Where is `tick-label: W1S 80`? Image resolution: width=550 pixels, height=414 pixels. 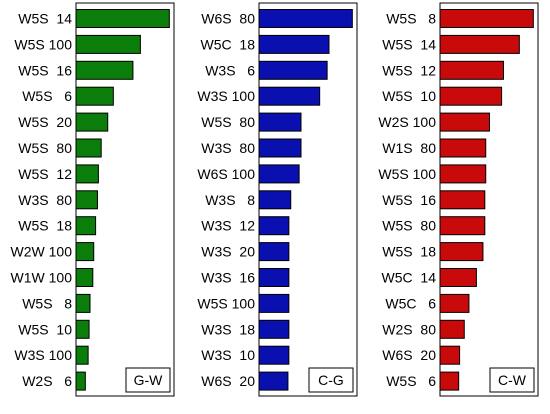 tick-label: W1S 80 is located at coordinates (409, 148).